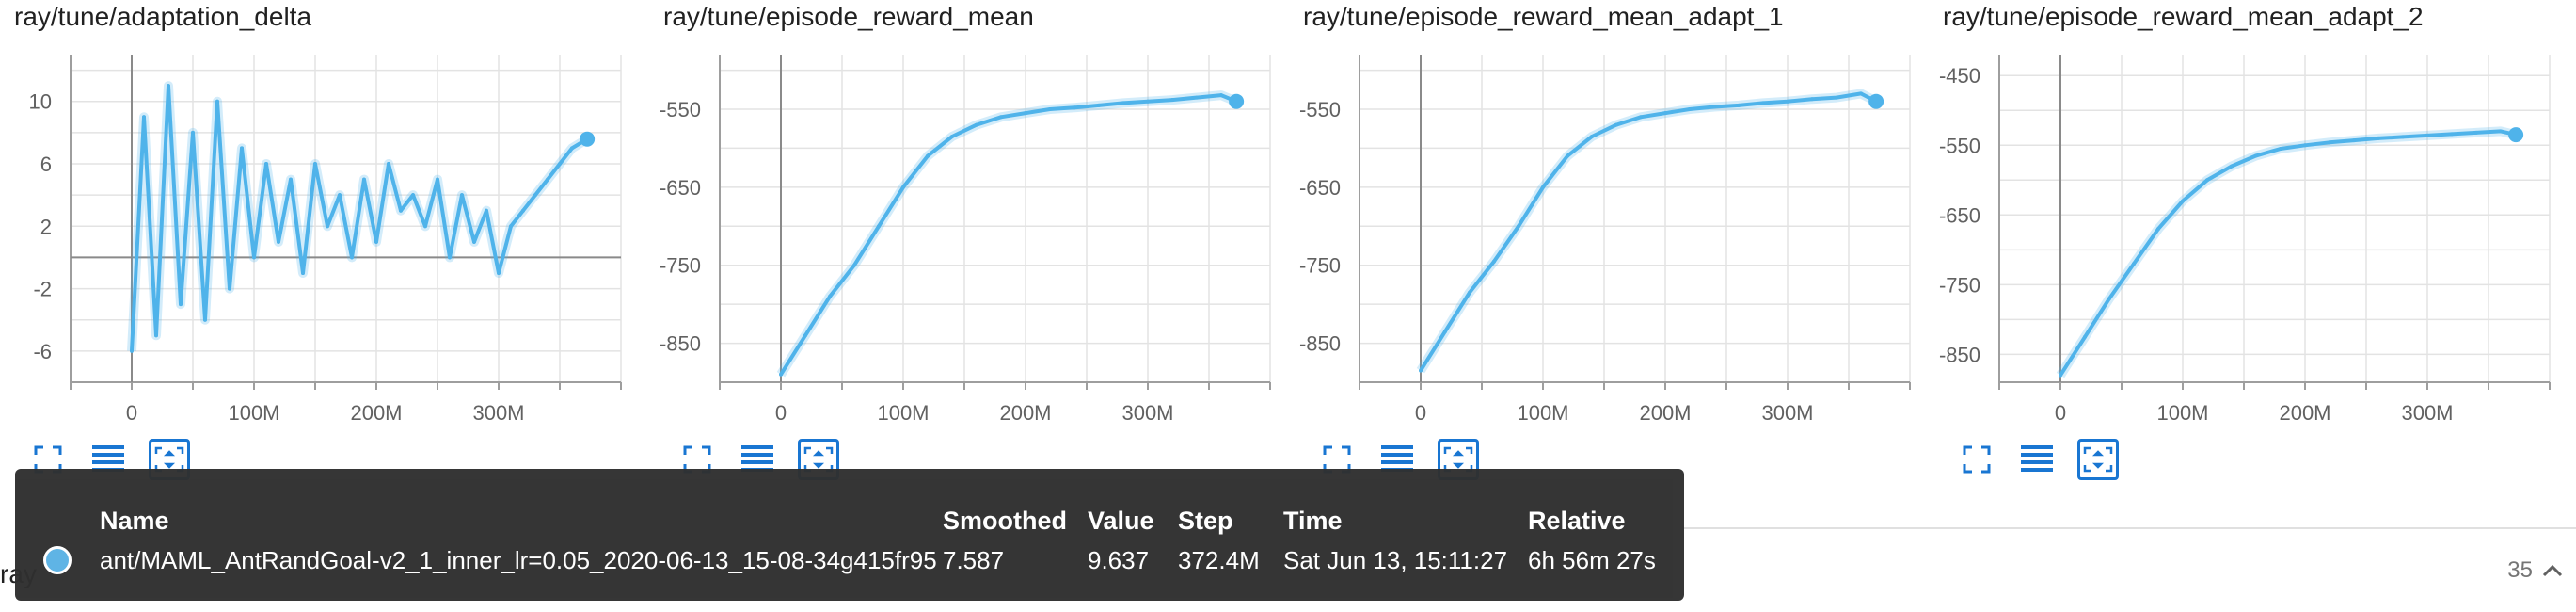 The width and height of the screenshot is (2576, 612). I want to click on chart-toolbar, so click(2038, 459).